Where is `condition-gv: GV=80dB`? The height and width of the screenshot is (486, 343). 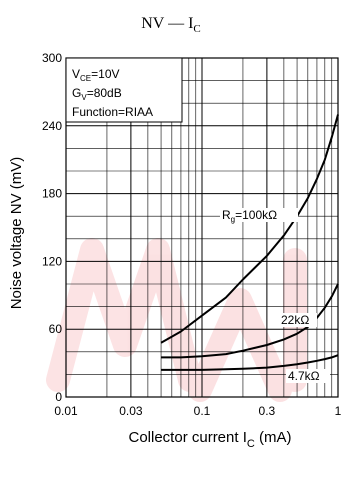
condition-gv: GV=80dB is located at coordinates (97, 94).